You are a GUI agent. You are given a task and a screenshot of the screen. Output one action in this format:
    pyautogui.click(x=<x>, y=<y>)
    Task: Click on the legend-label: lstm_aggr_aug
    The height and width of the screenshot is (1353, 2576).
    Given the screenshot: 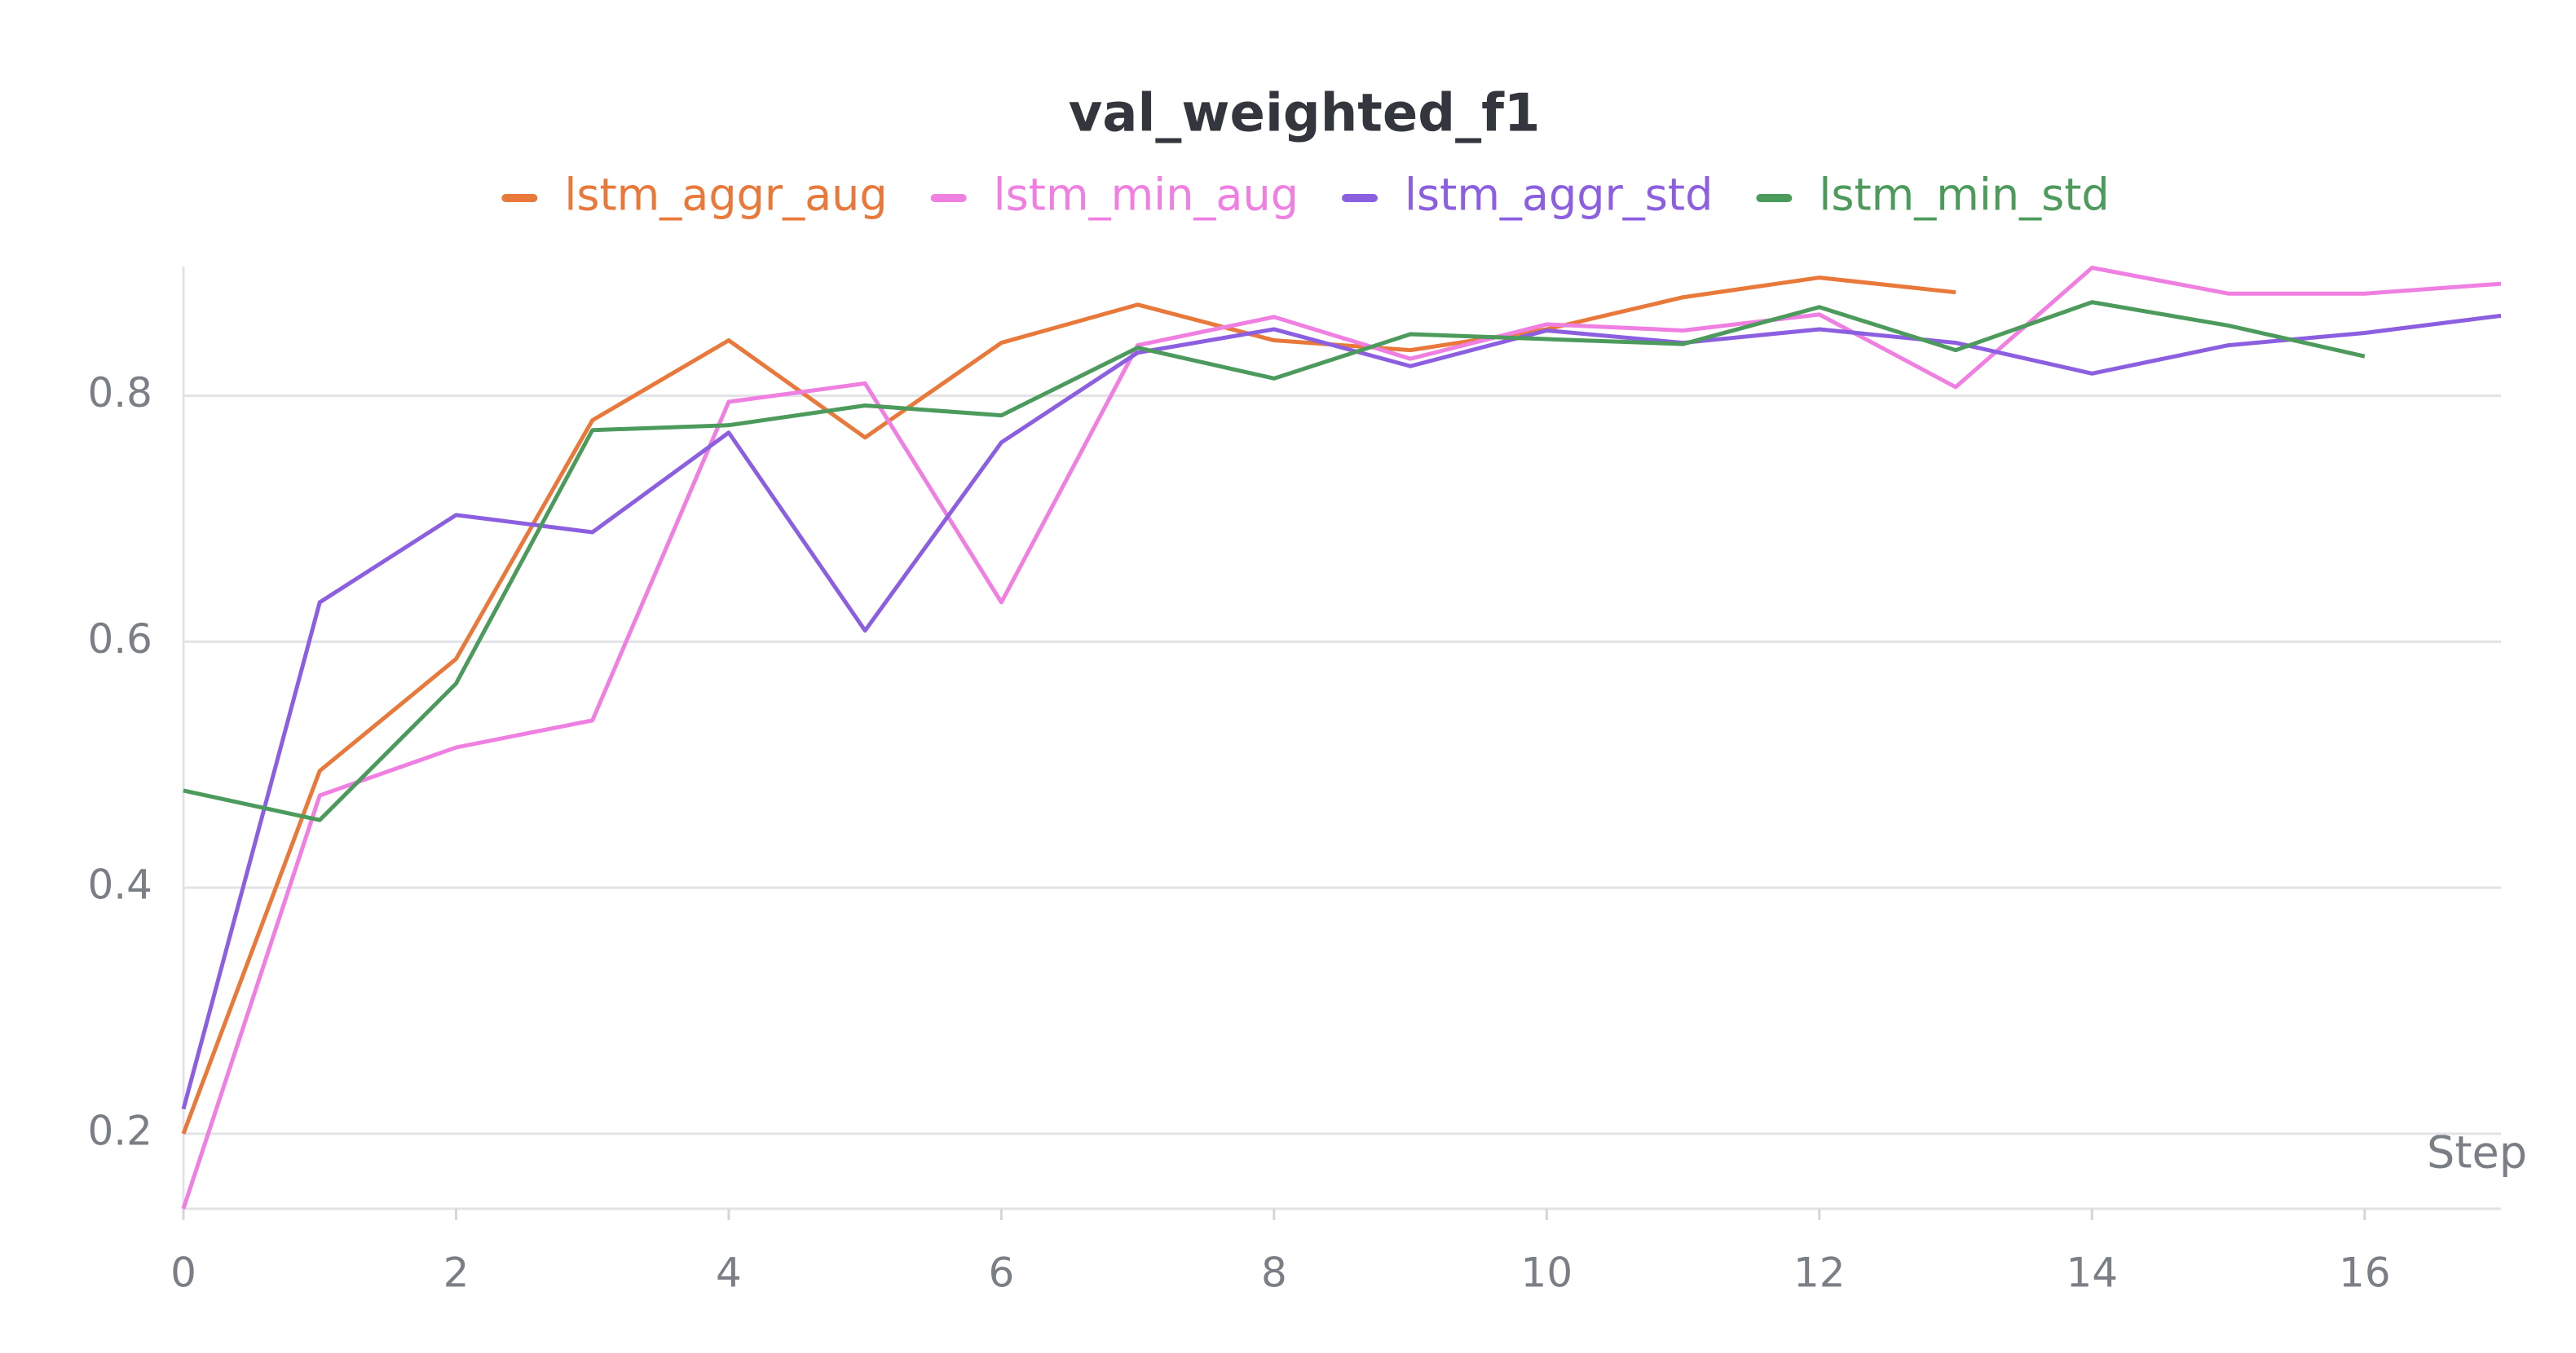 What is the action you would take?
    pyautogui.click(x=725, y=195)
    